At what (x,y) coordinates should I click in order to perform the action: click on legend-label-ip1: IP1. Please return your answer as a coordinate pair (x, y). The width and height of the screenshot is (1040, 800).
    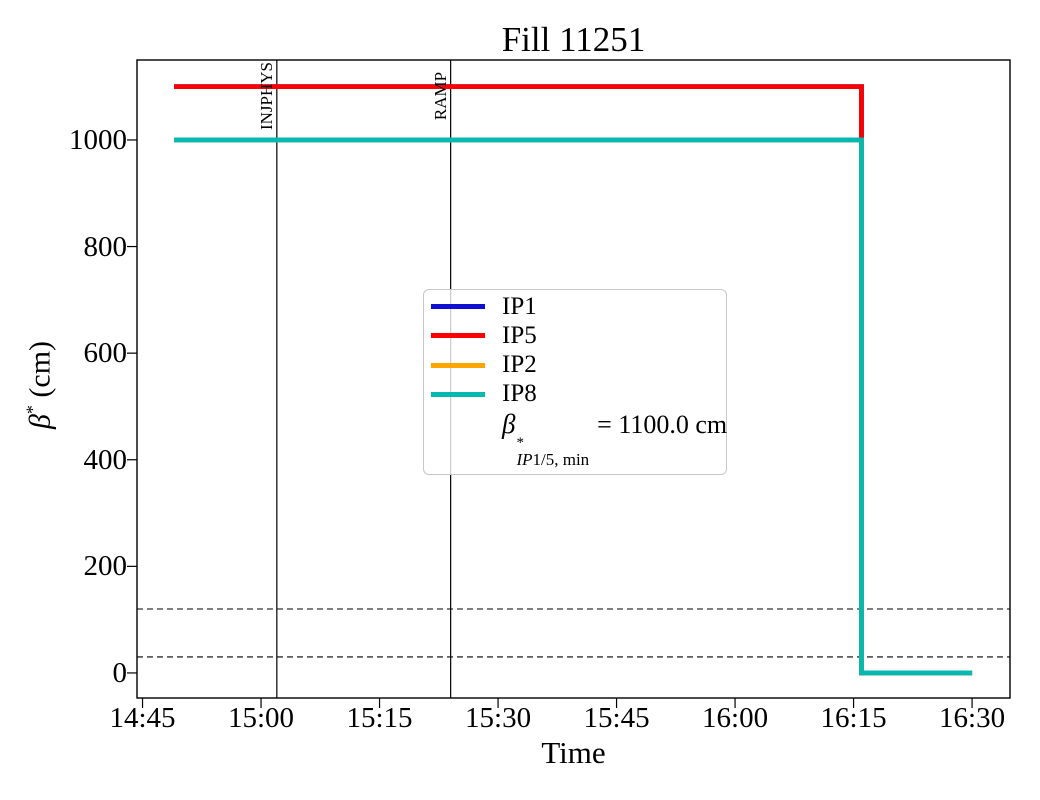
    Looking at the image, I should click on (519, 306).